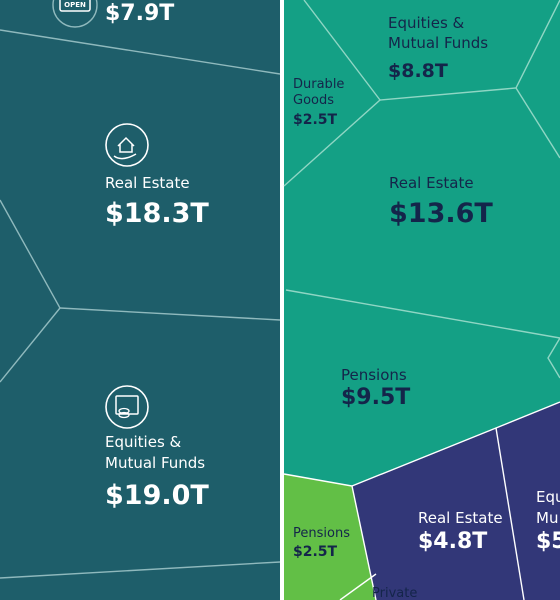 Image resolution: width=560 pixels, height=600 pixels. Describe the element at coordinates (157, 213) in the screenshot. I see `cell-value: $18.3T` at that location.